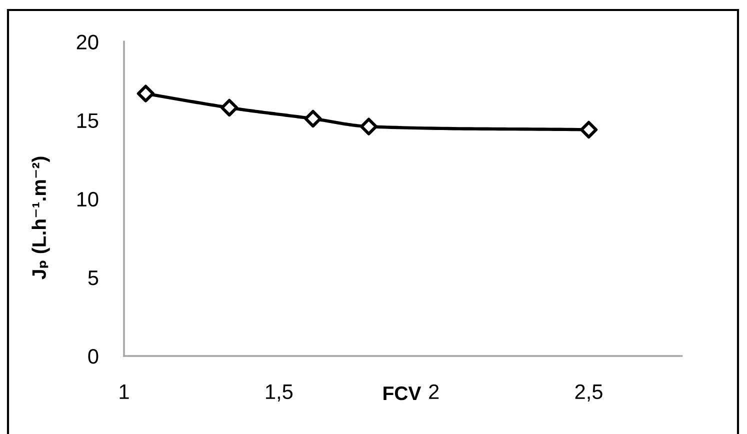  Describe the element at coordinates (93, 356) in the screenshot. I see `y-tick-label: 0` at that location.